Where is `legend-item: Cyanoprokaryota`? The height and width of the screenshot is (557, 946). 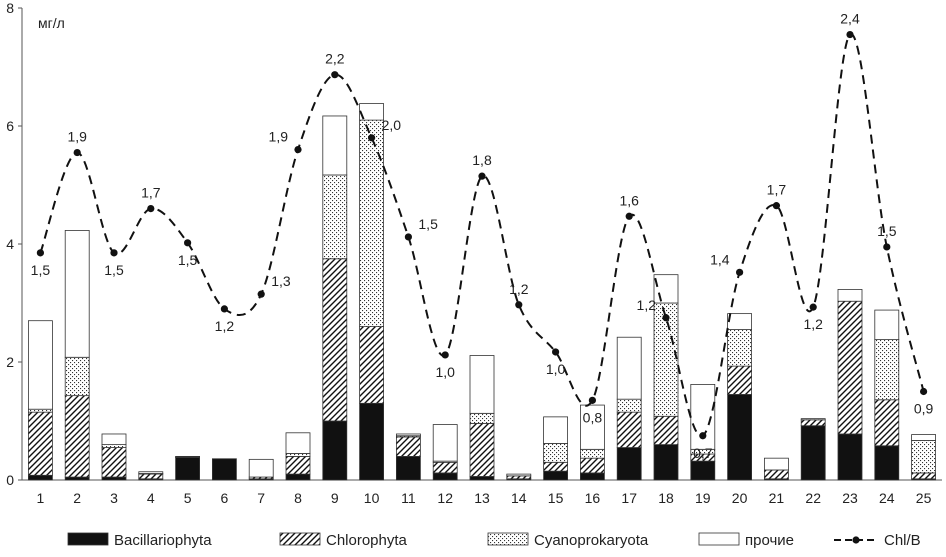 legend-item: Cyanoprokaryota is located at coordinates (568, 540).